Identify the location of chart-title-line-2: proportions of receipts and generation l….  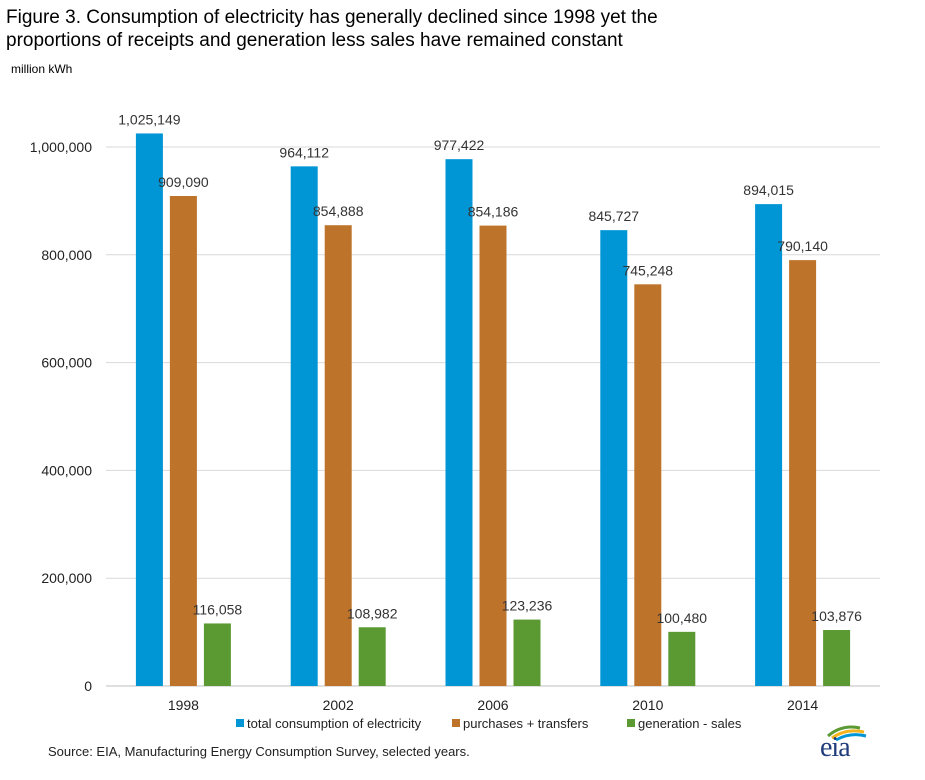
(314, 40).